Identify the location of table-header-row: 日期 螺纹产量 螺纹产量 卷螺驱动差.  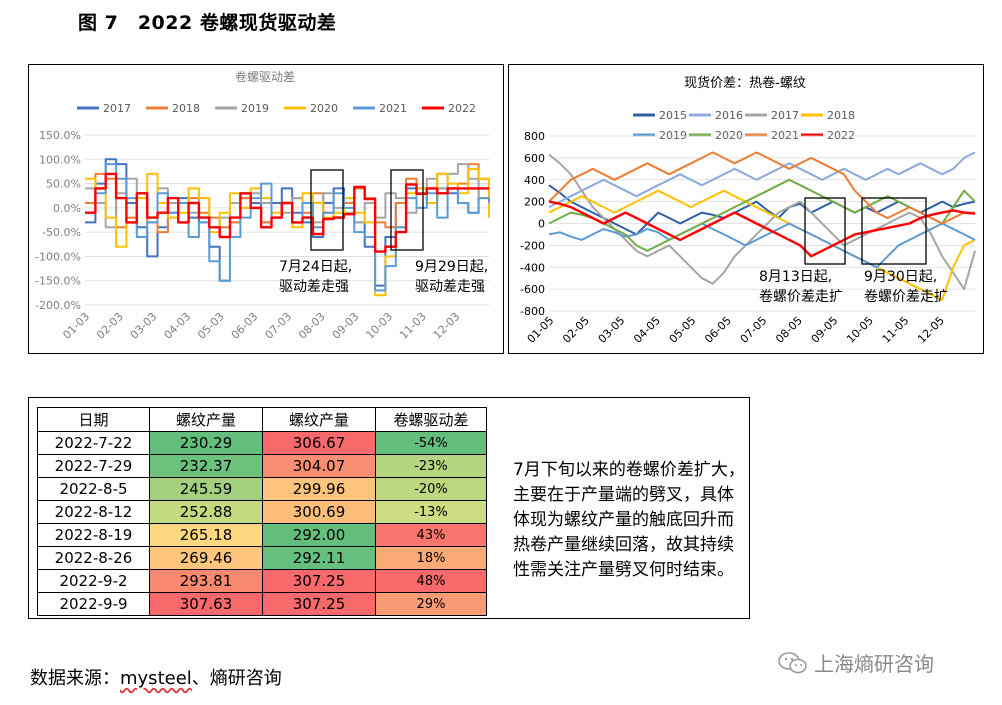
(262, 419).